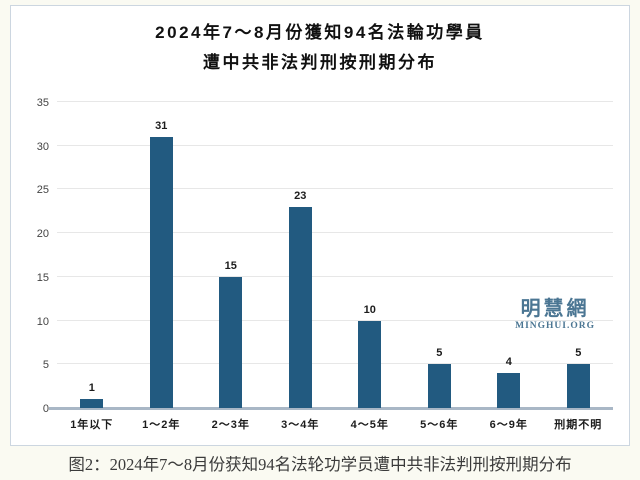 Image resolution: width=640 pixels, height=480 pixels. What do you see at coordinates (230, 425) in the screenshot?
I see `x-tick-label: 2～3年` at bounding box center [230, 425].